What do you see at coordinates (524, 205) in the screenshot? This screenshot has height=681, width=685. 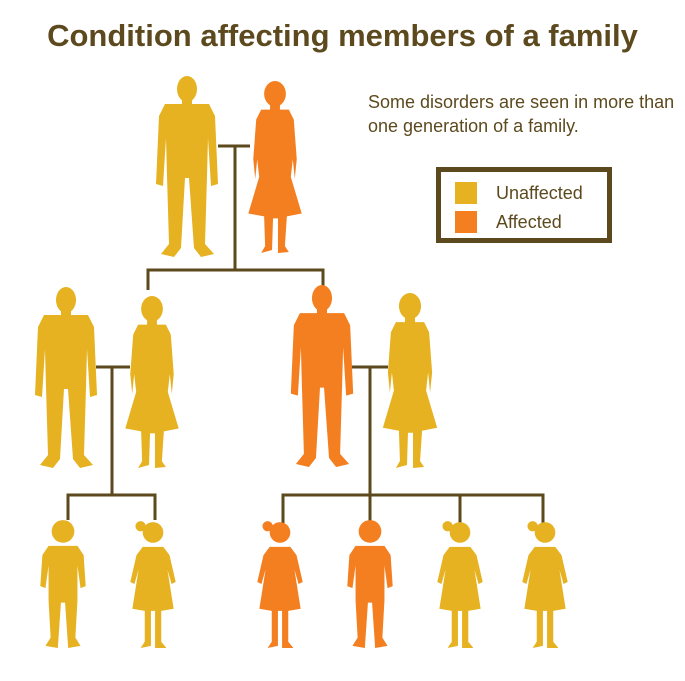 I see `legend: Unaffected Affected` at bounding box center [524, 205].